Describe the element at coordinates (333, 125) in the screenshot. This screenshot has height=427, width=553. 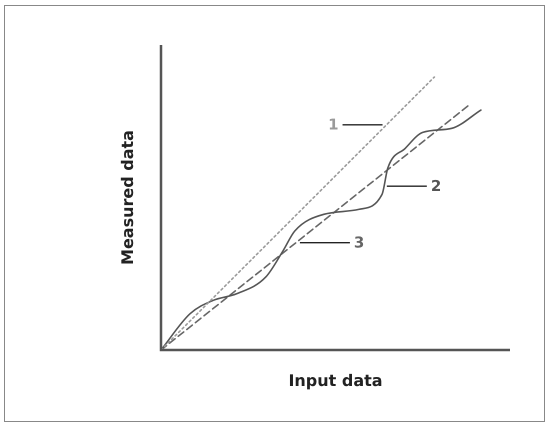
I see `series-label: 1` at that location.